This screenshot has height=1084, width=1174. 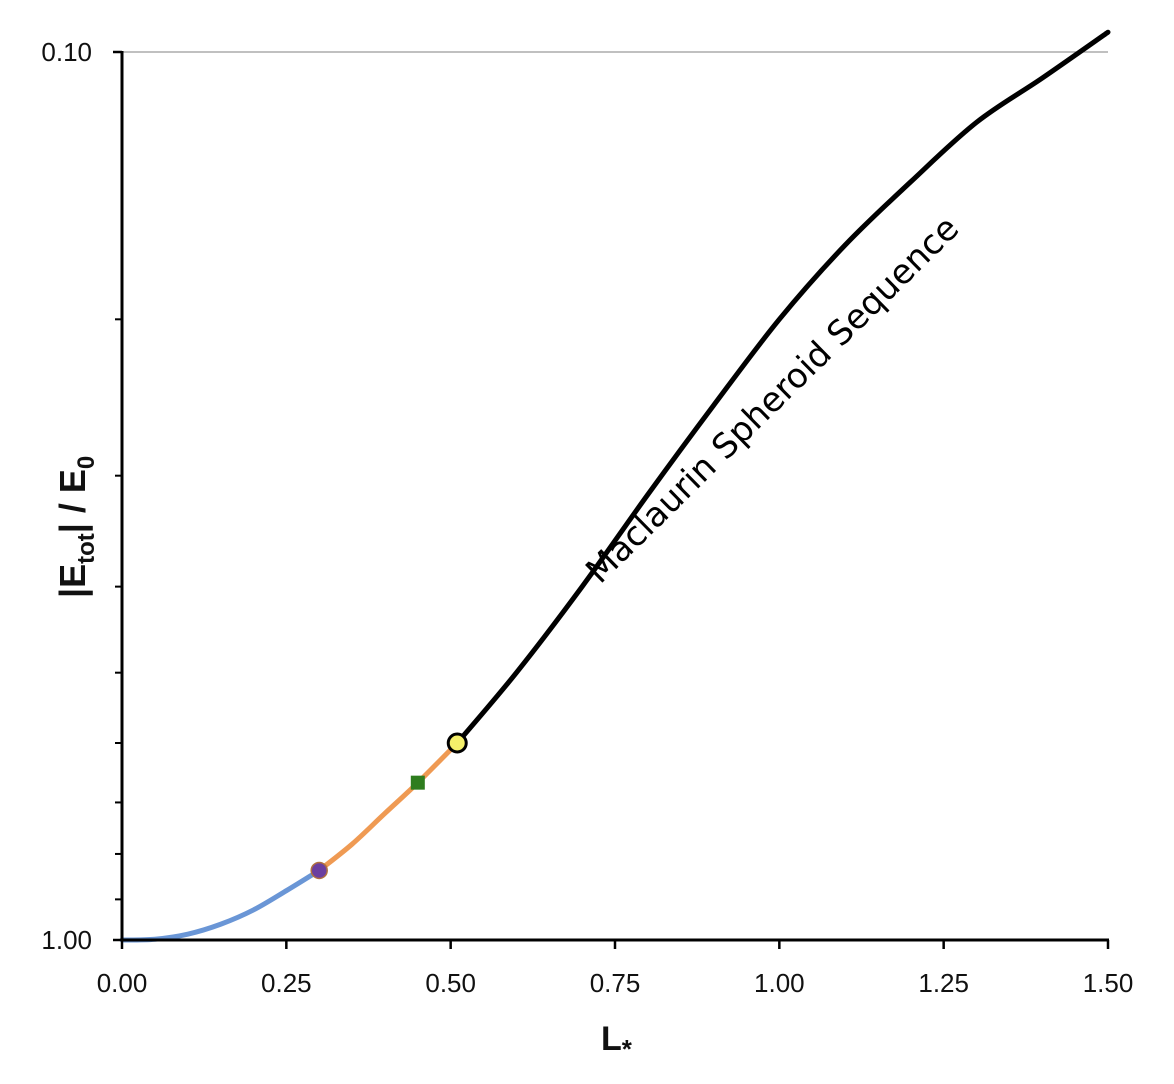 I want to click on y-axis-title-sub-0: 0, so click(x=86, y=462).